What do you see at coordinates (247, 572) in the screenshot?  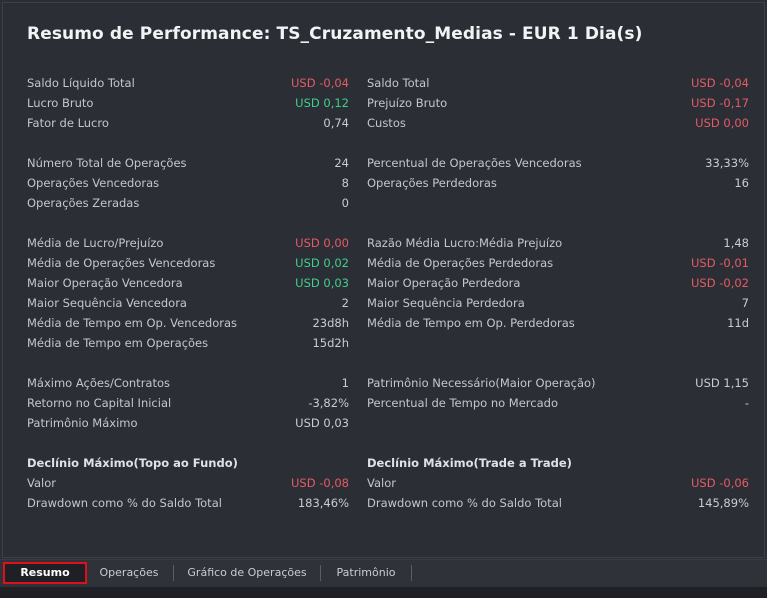 I see `tab-grafico-de-operacoes: Gráfico de Operações` at bounding box center [247, 572].